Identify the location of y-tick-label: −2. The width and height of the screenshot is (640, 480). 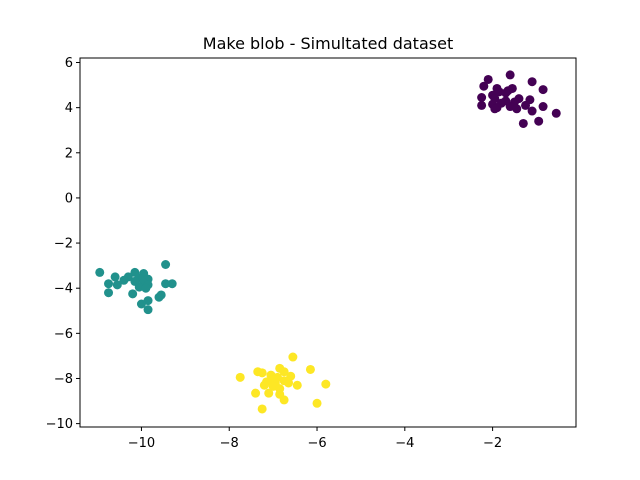
(63, 244).